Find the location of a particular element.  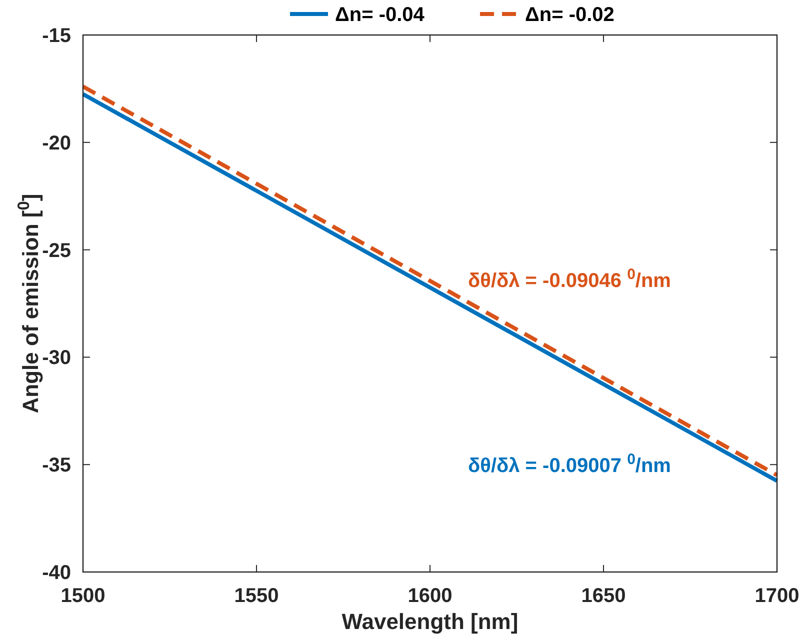

x-tick-label: 1600 is located at coordinates (430, 596).